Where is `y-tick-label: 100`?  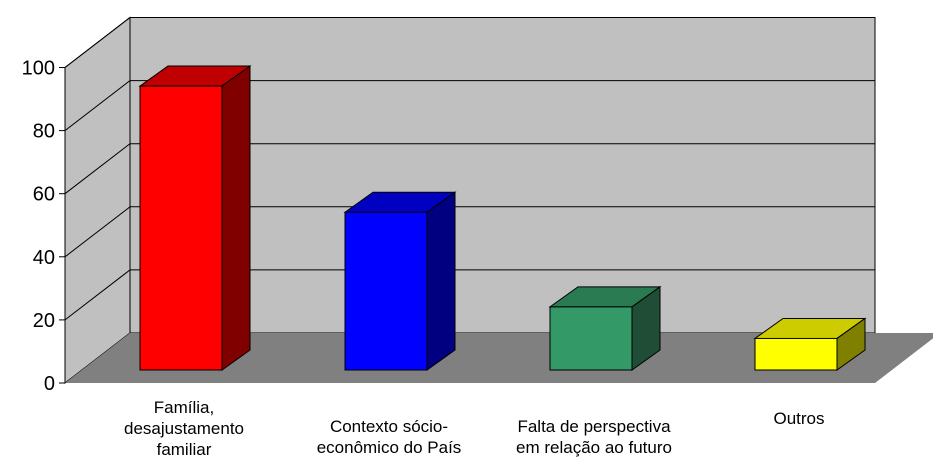 y-tick-label: 100 is located at coordinates (38, 69).